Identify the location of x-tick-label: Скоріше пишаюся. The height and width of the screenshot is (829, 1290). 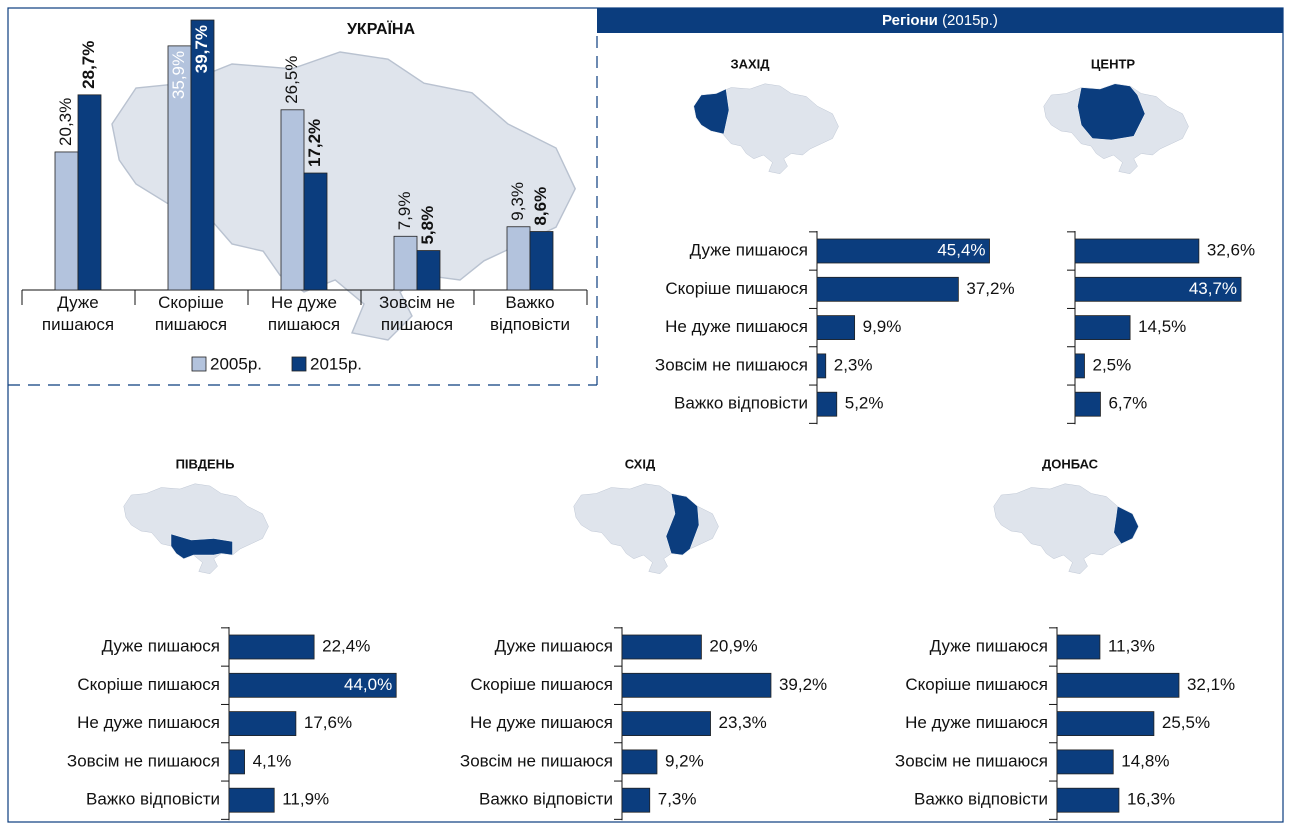
(191, 313).